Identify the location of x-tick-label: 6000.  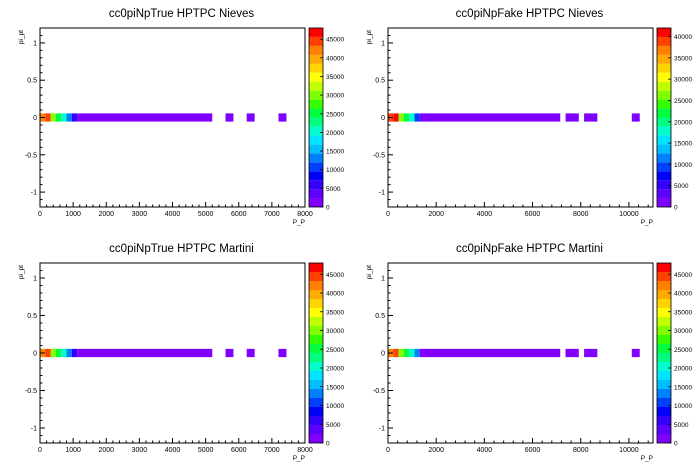
(239, 450).